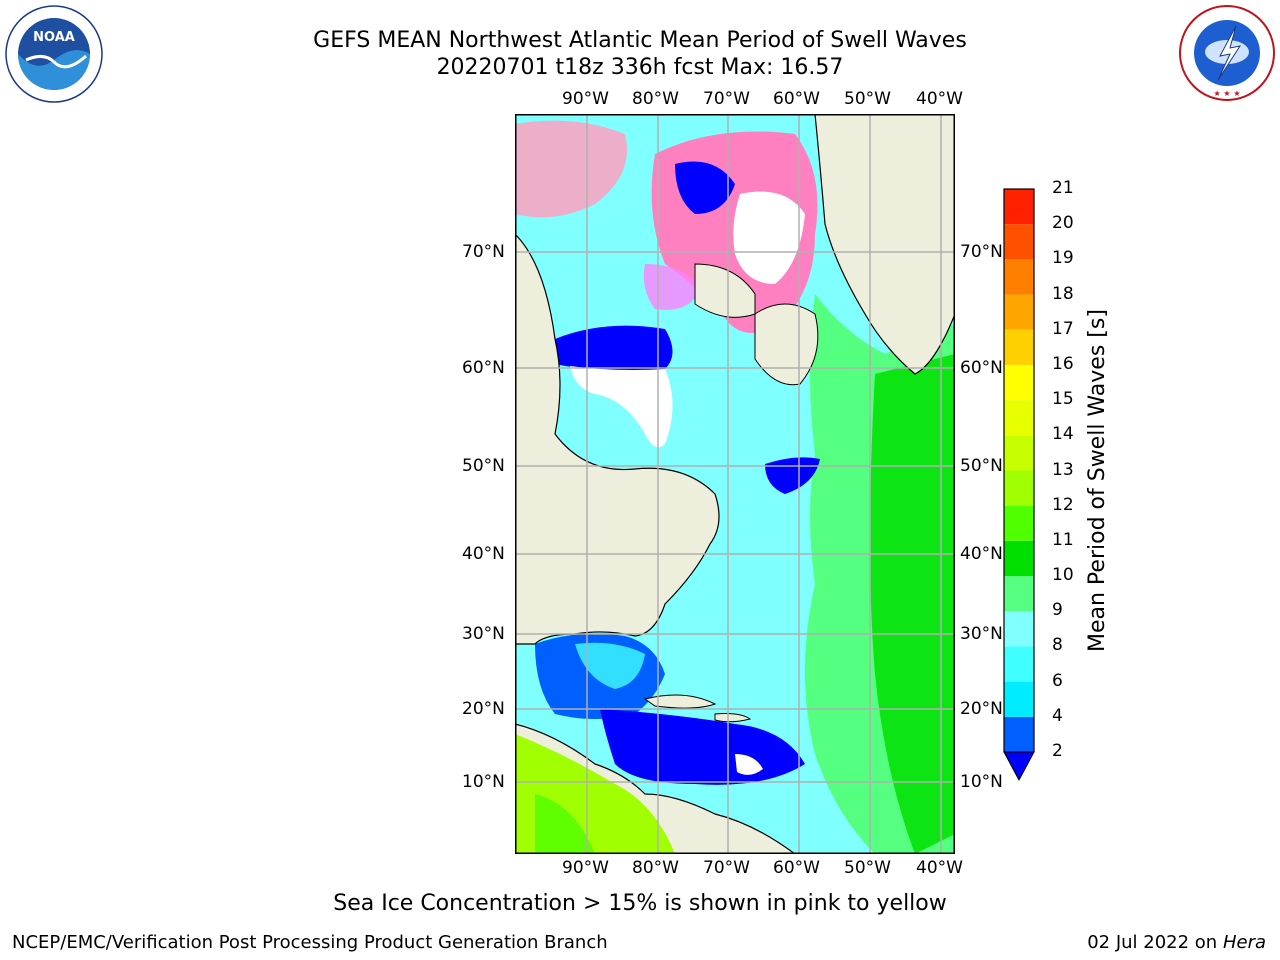 The image size is (1280, 960). What do you see at coordinates (1063, 575) in the screenshot?
I see `colorbar-tick-label: 10` at bounding box center [1063, 575].